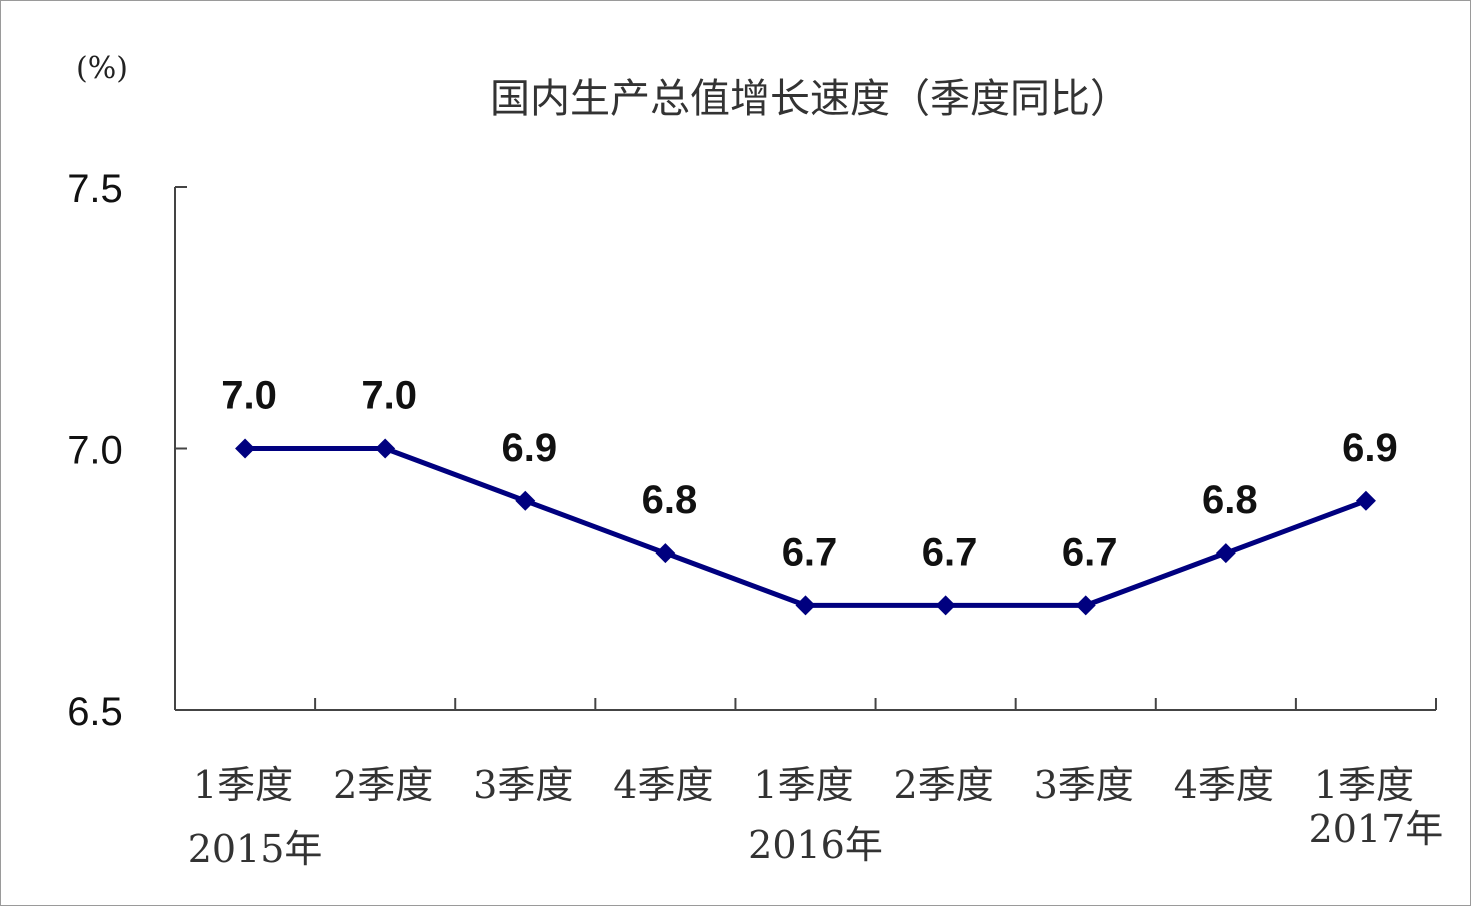 Image resolution: width=1471 pixels, height=906 pixels. I want to click on y-tick-label: 7.5, so click(95, 189).